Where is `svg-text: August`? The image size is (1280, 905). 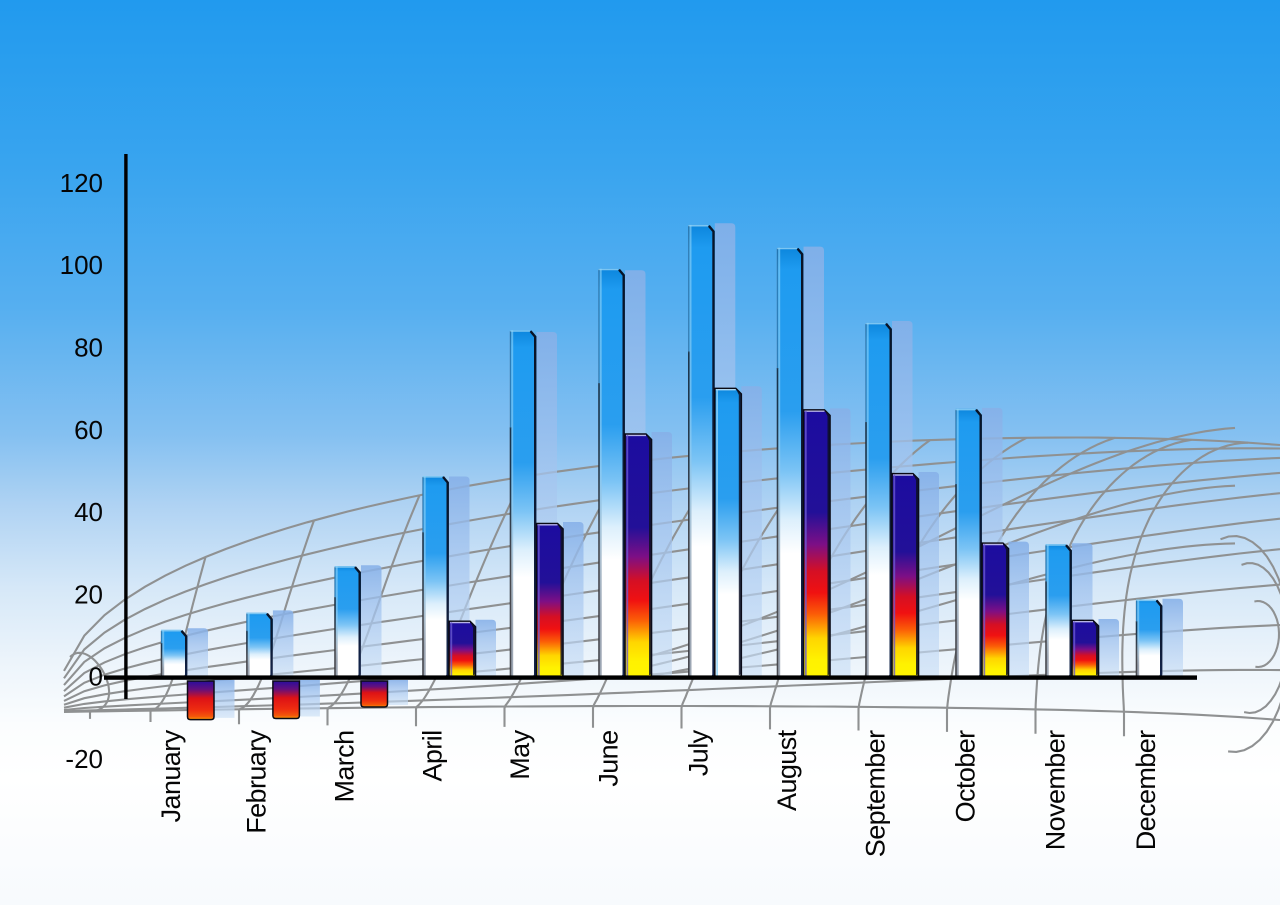 svg-text: August is located at coordinates (787, 770).